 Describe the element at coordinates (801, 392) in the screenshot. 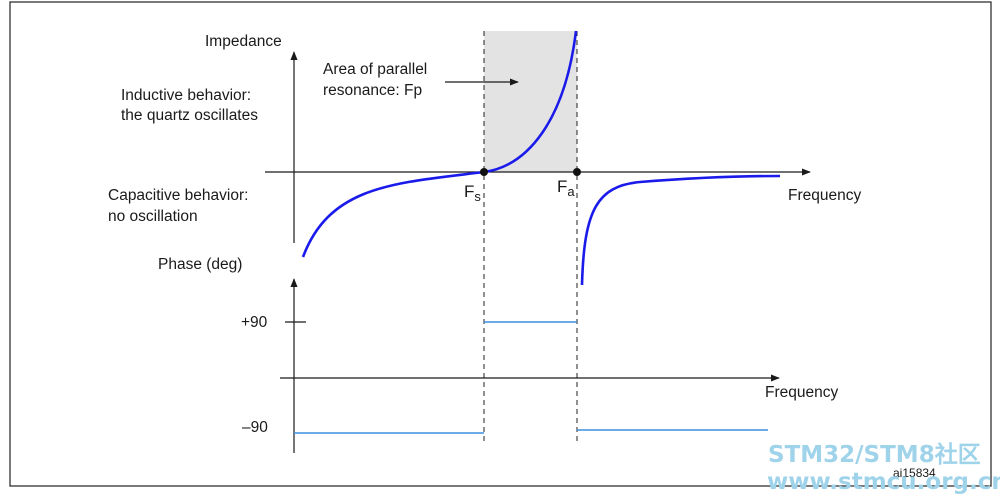

I see `frequency-label-bottom: Frequency` at that location.